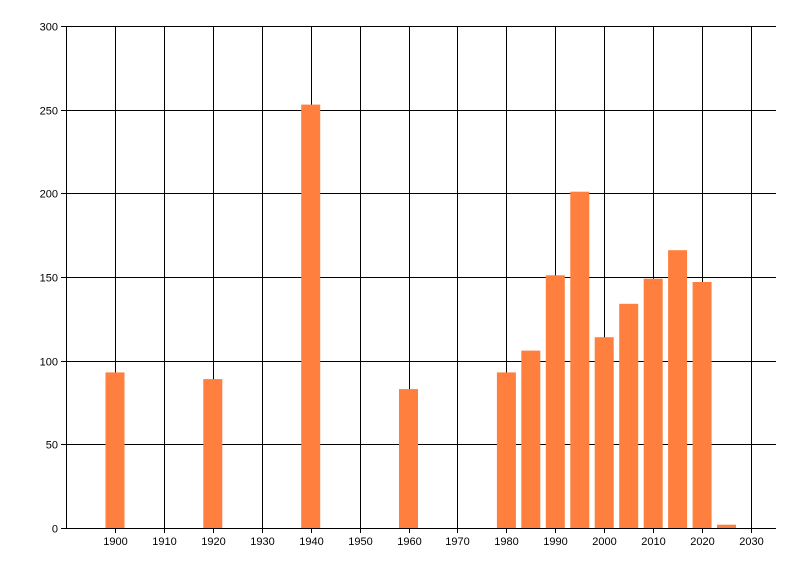  Describe the element at coordinates (702, 542) in the screenshot. I see `x-tick-label: 2020` at that location.